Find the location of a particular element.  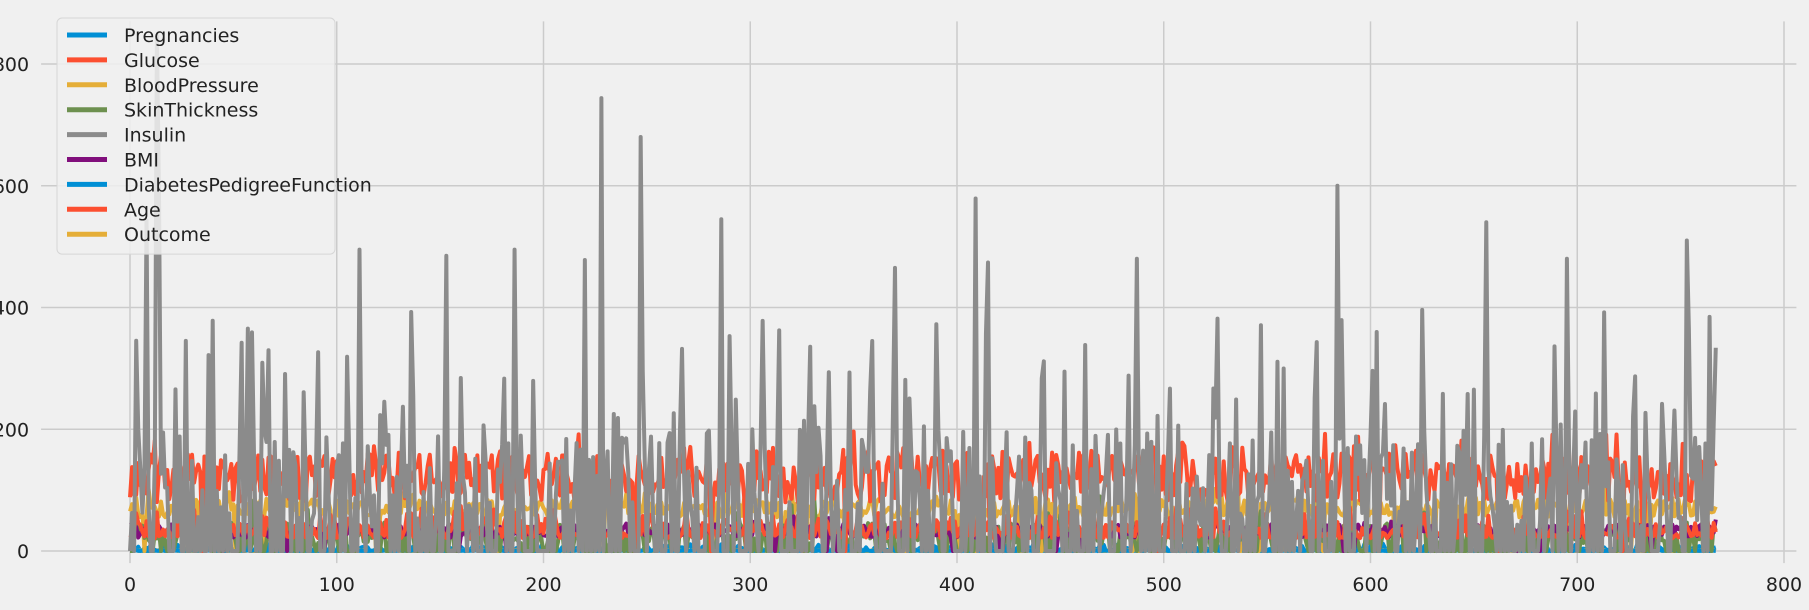

x-tick-label: 200 is located at coordinates (543, 585).